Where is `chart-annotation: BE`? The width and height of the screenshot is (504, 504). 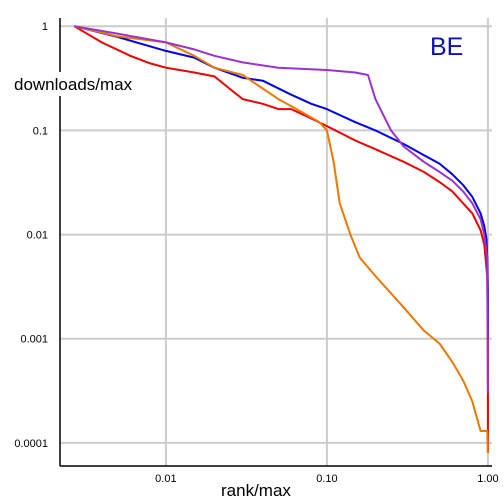
chart-annotation: BE is located at coordinates (446, 47).